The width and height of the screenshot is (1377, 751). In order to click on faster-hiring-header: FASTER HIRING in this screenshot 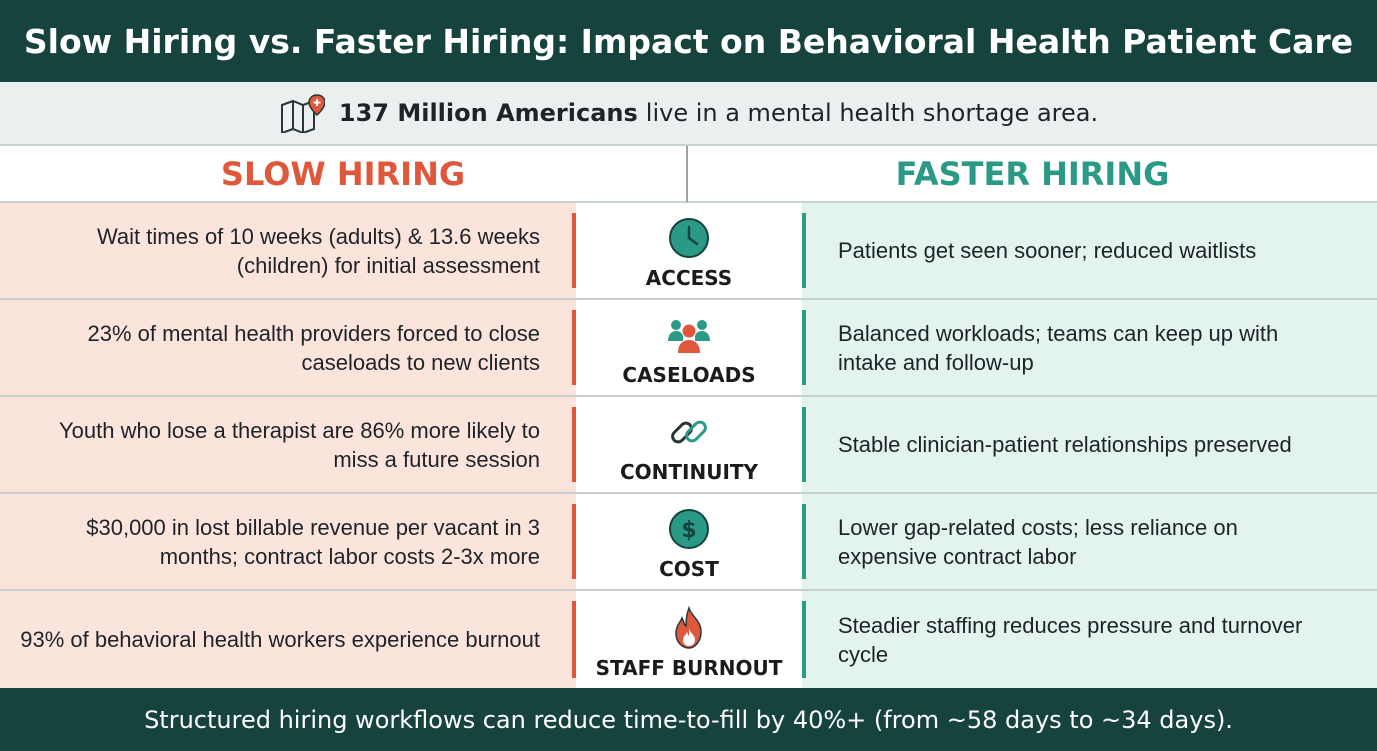, I will do `click(1032, 174)`.